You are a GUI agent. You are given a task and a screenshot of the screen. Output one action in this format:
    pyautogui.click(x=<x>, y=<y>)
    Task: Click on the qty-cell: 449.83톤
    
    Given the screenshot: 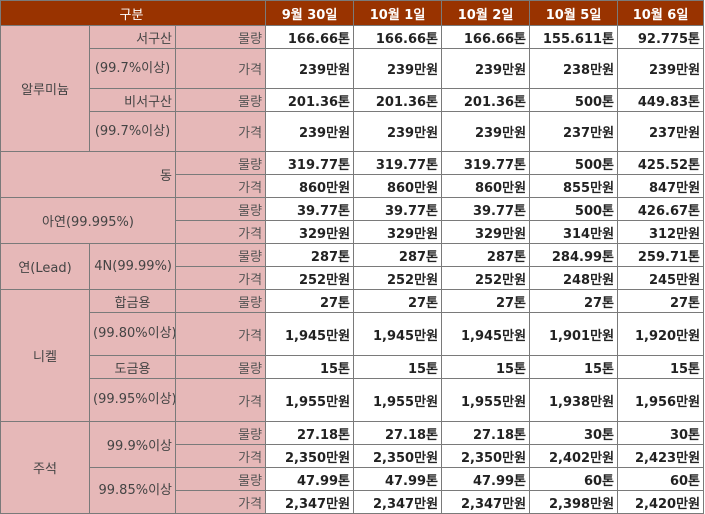 What is the action you would take?
    pyautogui.click(x=661, y=100)
    